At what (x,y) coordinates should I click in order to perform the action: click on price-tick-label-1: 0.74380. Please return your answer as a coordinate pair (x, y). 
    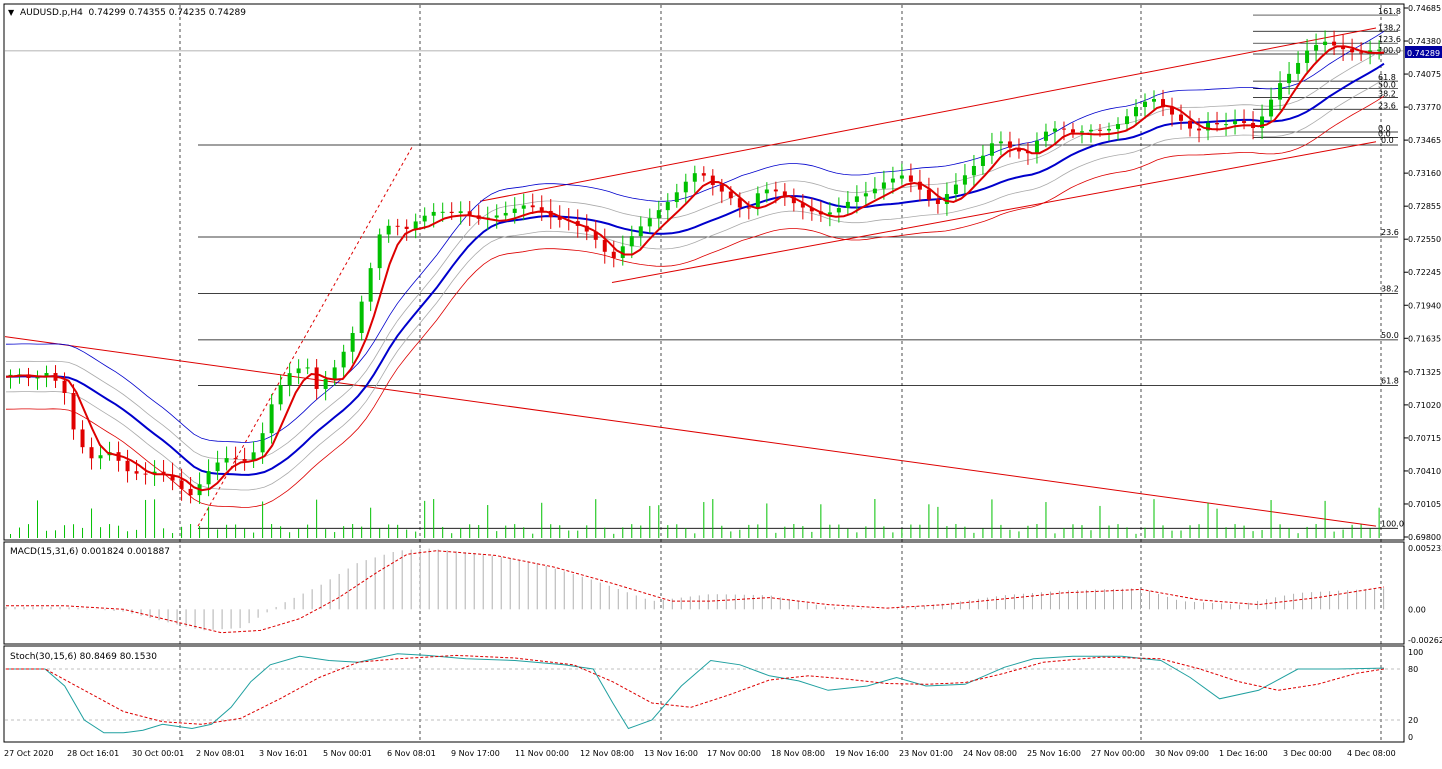
    Looking at the image, I should click on (1424, 41).